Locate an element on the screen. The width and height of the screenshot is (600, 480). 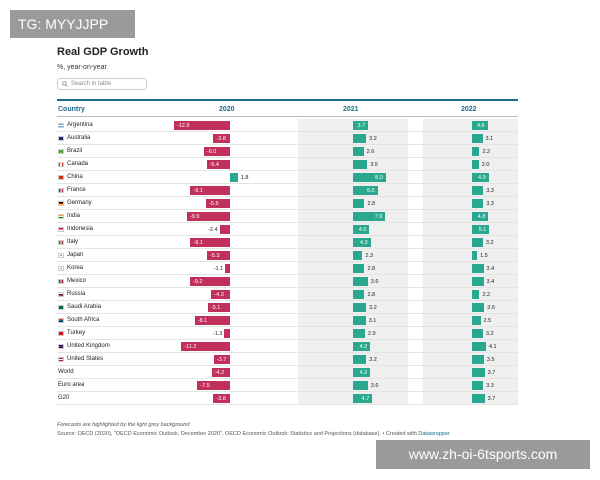
bar-2020: -2.4 is located at coordinates (219, 229).